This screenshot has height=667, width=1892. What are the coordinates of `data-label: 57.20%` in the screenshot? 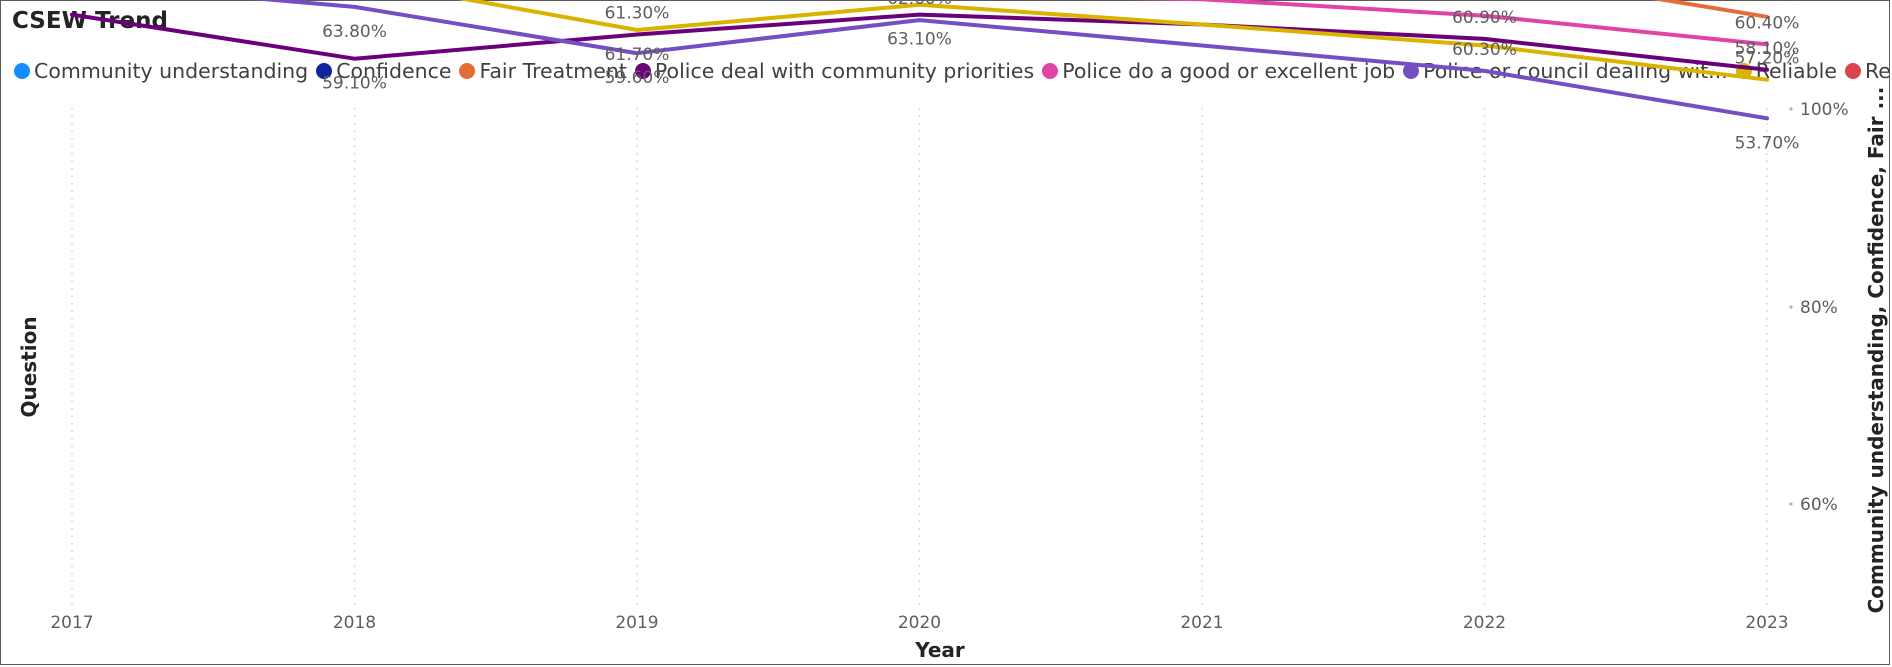 It's located at (1767, 59).